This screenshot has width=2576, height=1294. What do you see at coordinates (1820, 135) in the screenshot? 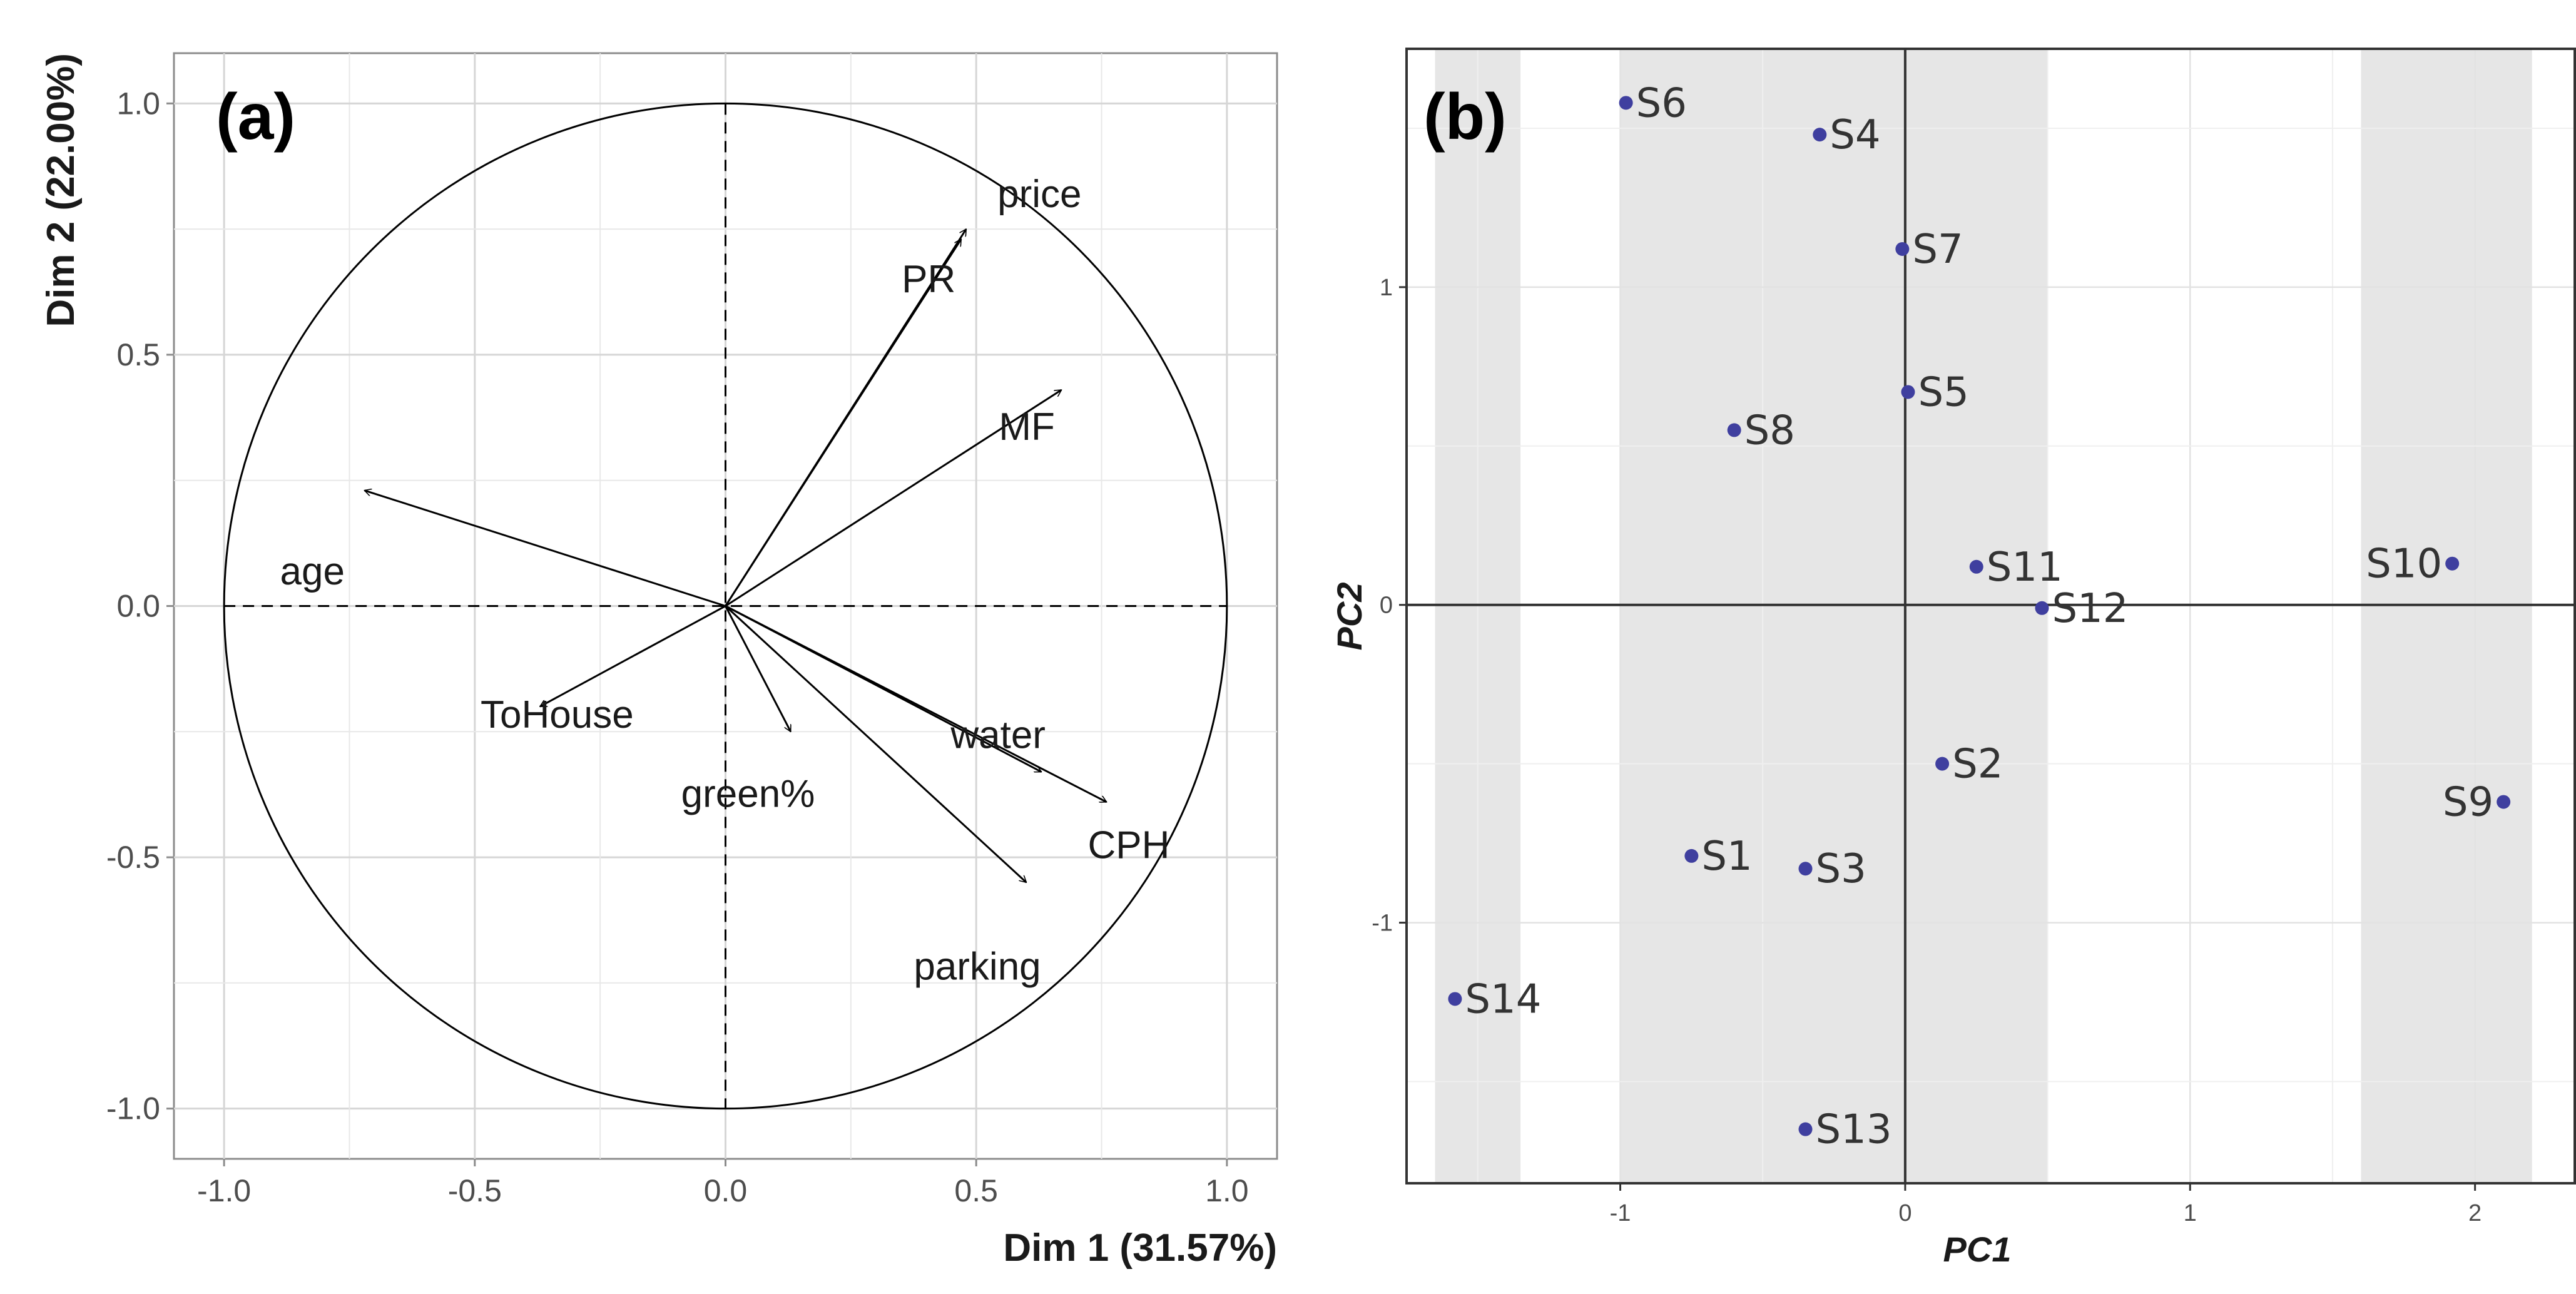
I see `panel-b-point-s4` at bounding box center [1820, 135].